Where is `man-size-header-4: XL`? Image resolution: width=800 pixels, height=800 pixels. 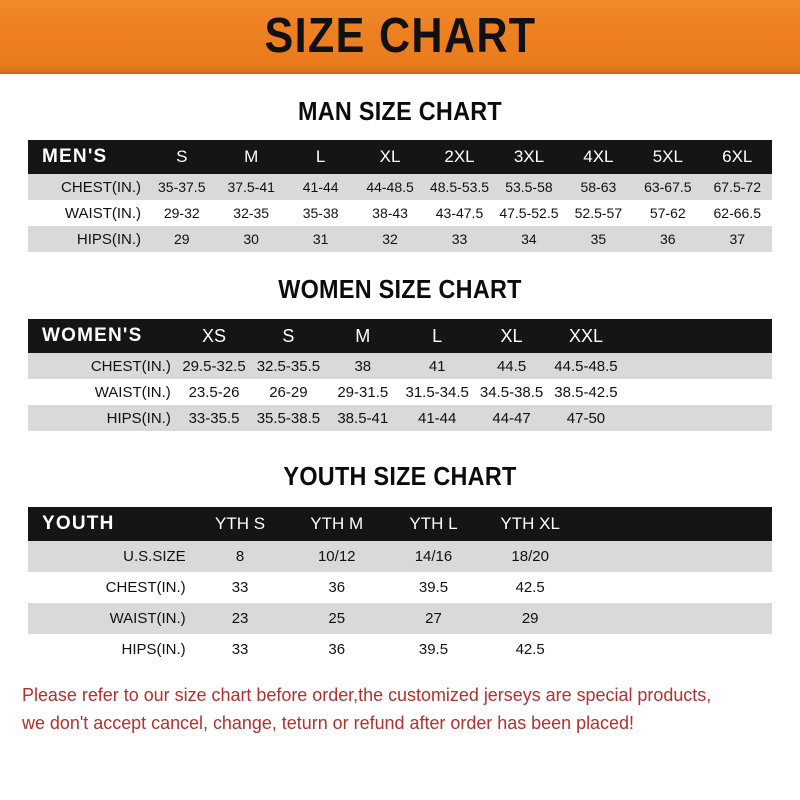
man-size-header-4: XL is located at coordinates (390, 156).